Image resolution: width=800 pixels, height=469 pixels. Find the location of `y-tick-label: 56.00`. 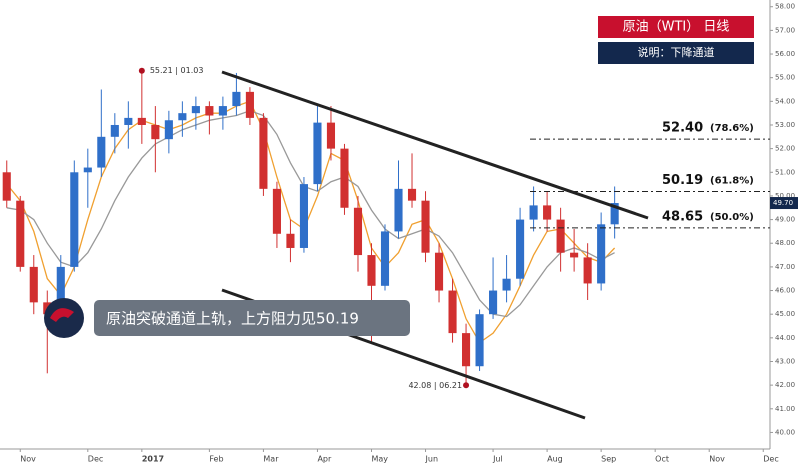

y-tick-label: 56.00 is located at coordinates (785, 54).